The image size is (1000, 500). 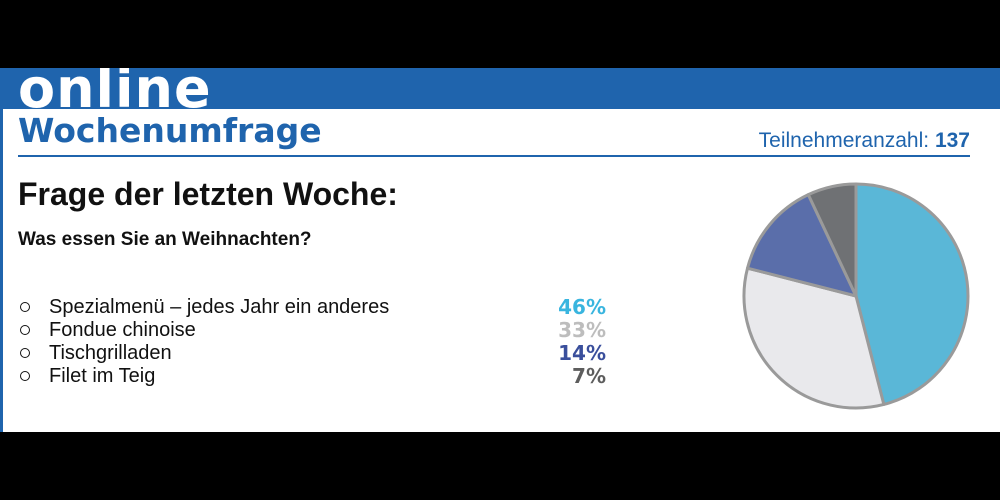 I want to click on left-rule, so click(x=1, y=270).